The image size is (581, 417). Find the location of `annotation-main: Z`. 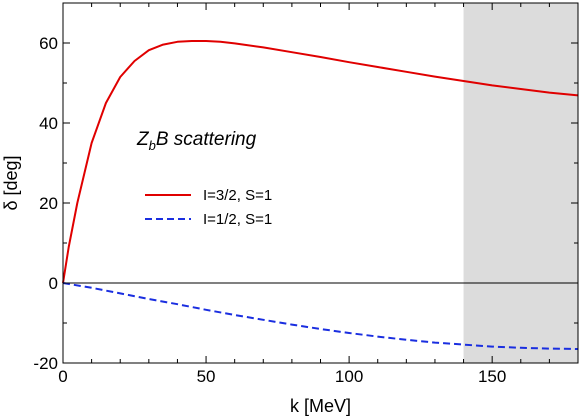

annotation-main: Z is located at coordinates (143, 139).